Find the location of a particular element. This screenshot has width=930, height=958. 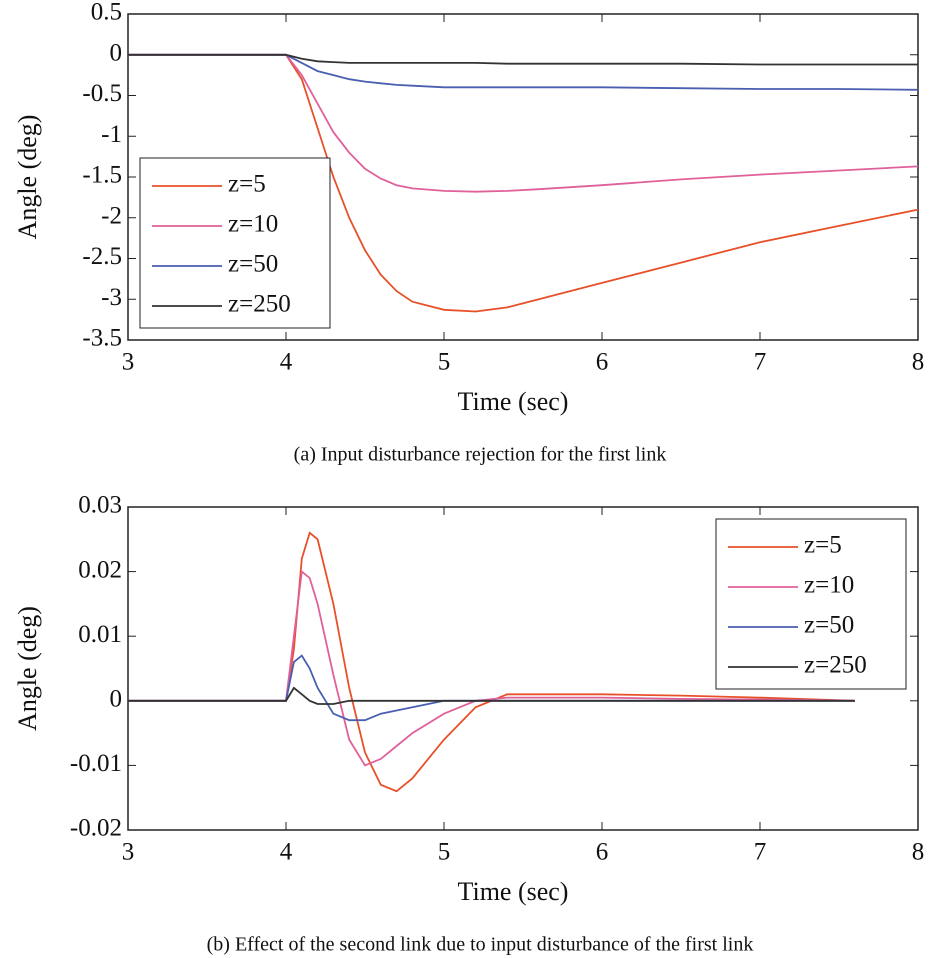

y-tick-label: 0.03 is located at coordinates (100, 505).